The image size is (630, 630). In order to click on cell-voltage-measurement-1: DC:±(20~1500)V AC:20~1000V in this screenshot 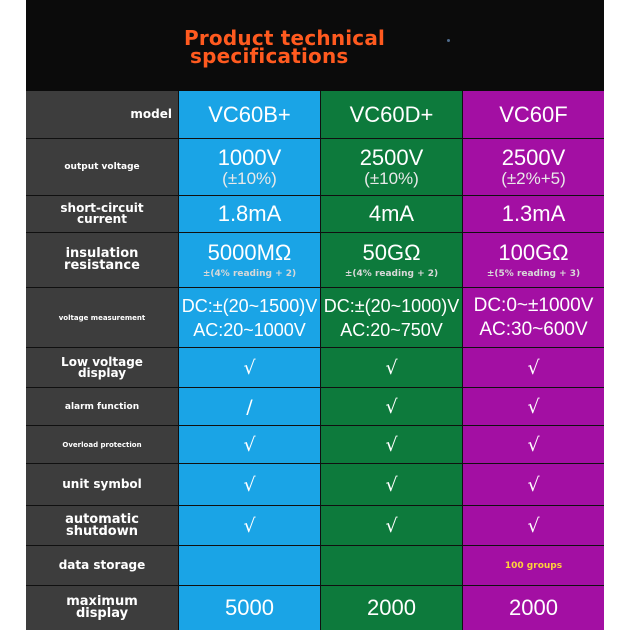, I will do `click(250, 318)`.